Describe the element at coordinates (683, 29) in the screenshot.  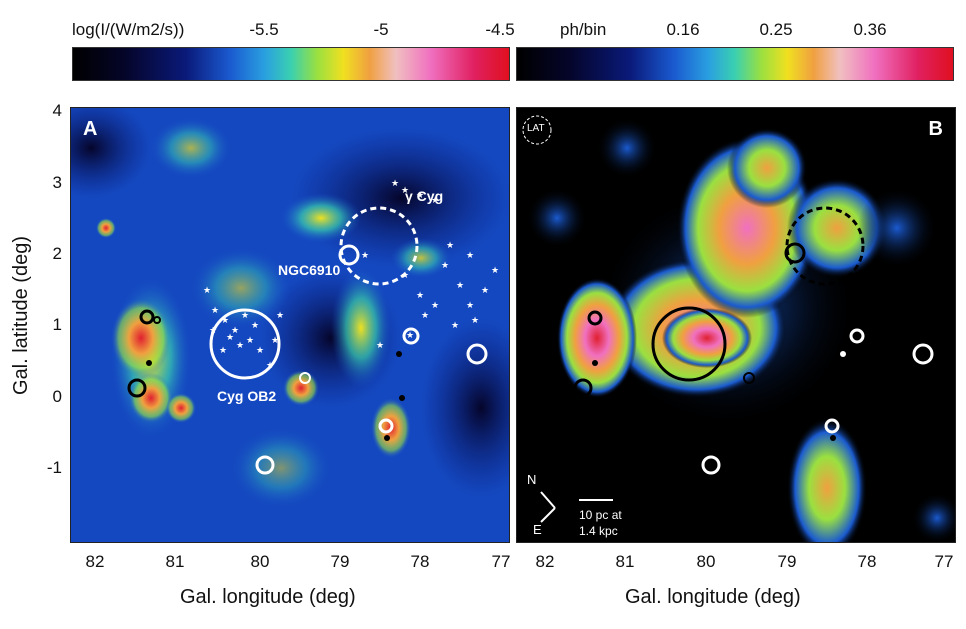
I see `colorbar-right-tick: 0.16` at that location.